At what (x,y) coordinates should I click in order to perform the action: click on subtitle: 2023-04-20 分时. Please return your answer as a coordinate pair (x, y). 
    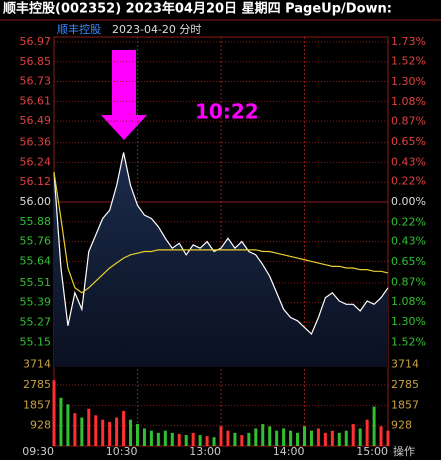
    Looking at the image, I should click on (156, 29).